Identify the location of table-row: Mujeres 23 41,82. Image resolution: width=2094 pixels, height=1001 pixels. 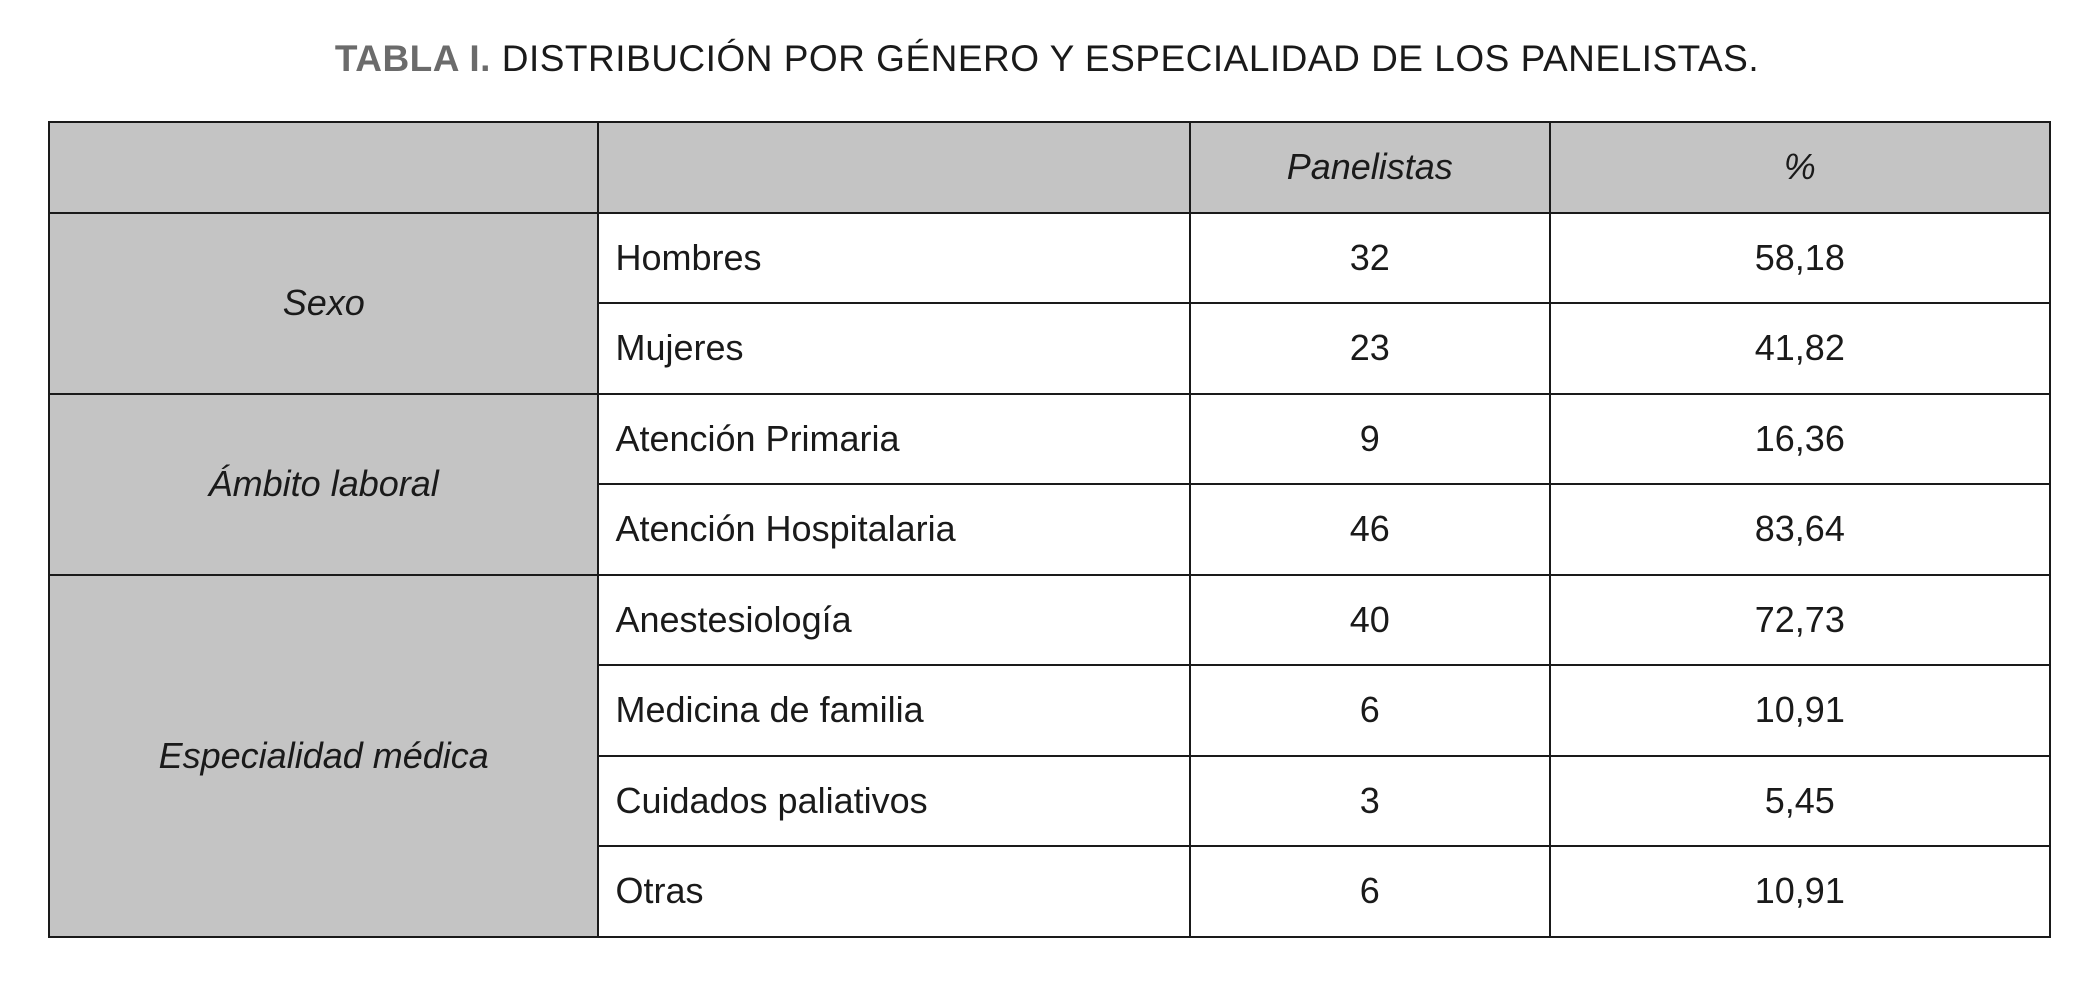
(1050, 348).